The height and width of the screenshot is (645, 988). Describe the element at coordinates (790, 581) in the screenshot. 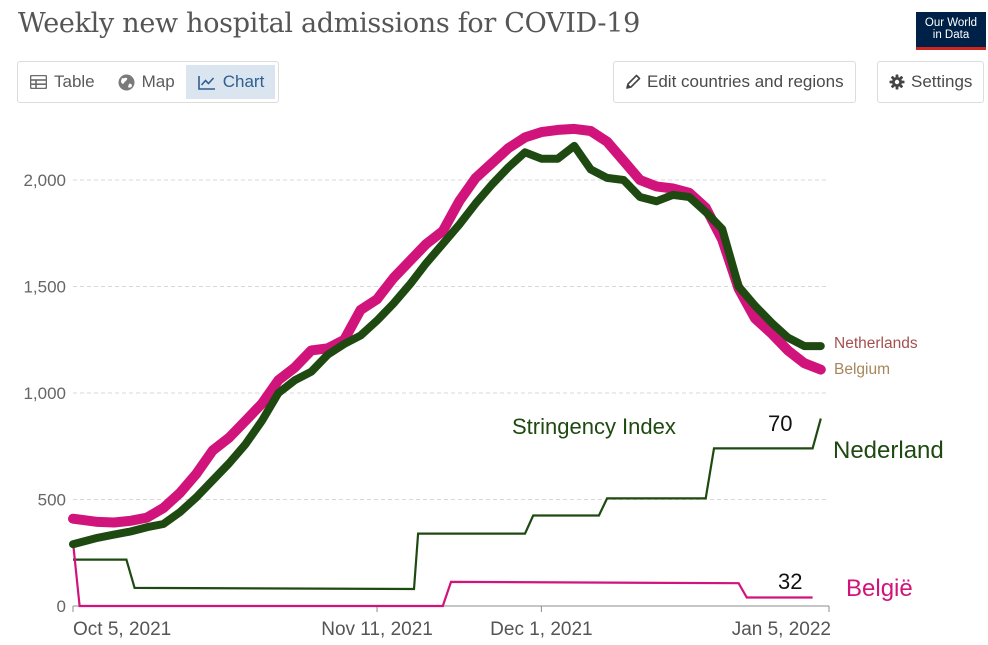

I see `be-stringency-value: 32` at that location.